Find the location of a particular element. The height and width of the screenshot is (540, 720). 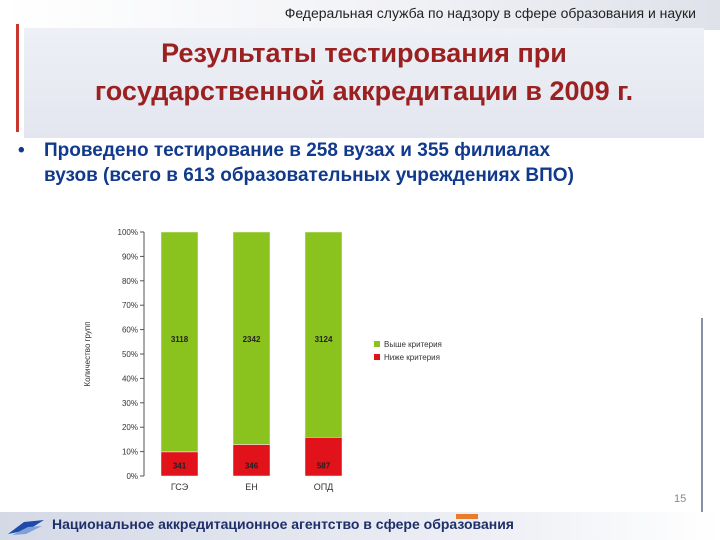

x-category-label: ГСЭ is located at coordinates (180, 487).